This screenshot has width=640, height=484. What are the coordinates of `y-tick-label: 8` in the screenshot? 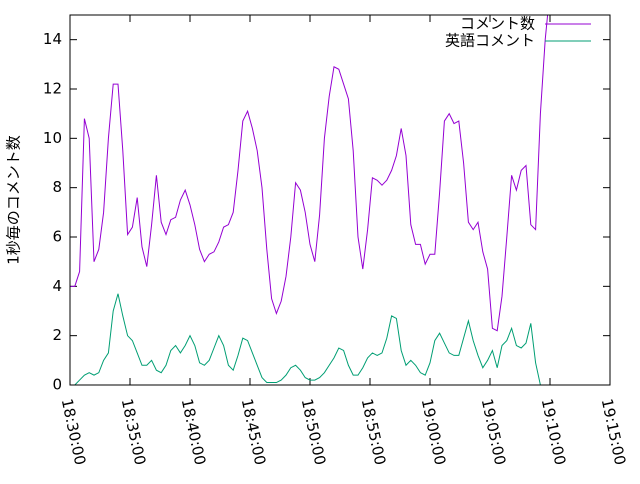 It's located at (57, 187).